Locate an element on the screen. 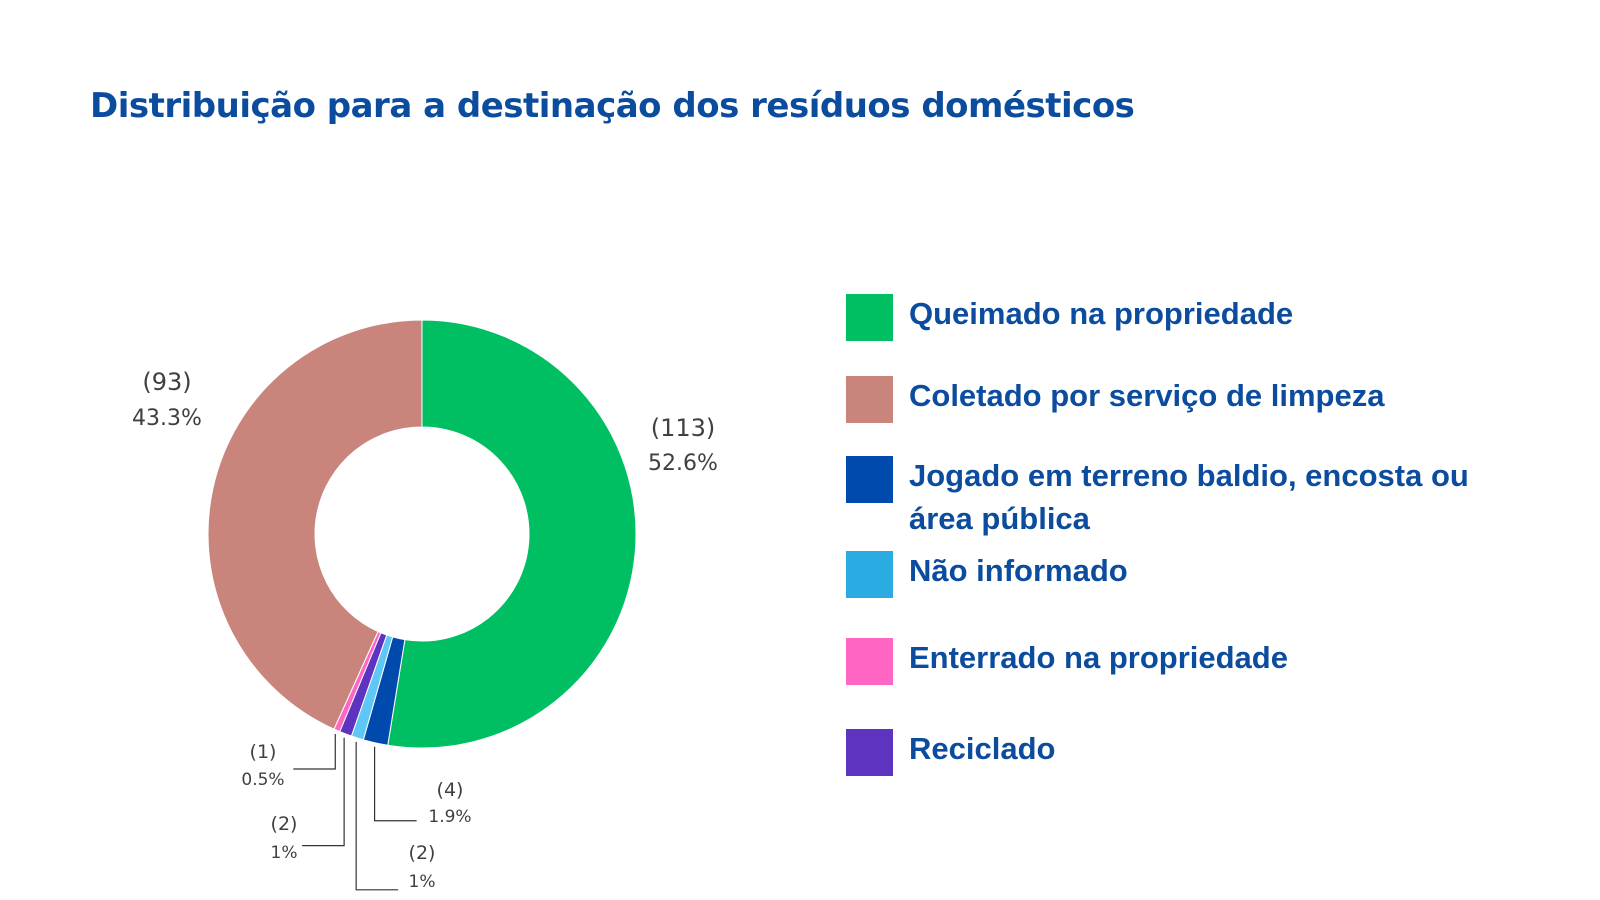 This screenshot has width=1600, height=900. data-label-percent: 52.6% is located at coordinates (683, 463).